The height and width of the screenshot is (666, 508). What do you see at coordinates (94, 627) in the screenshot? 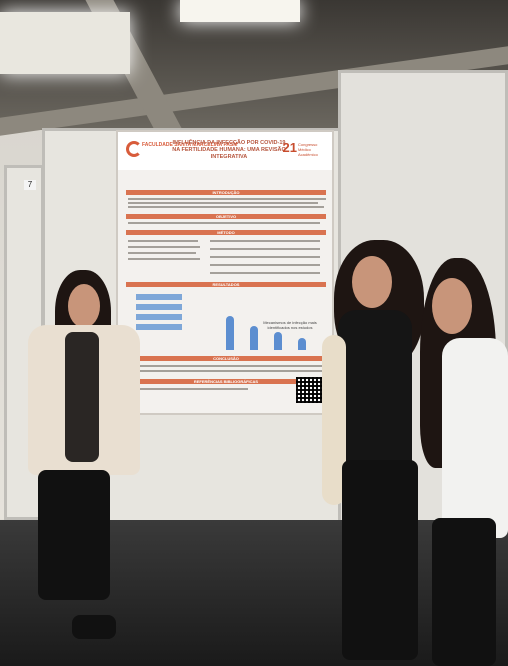
I see `black-shoes` at bounding box center [94, 627].